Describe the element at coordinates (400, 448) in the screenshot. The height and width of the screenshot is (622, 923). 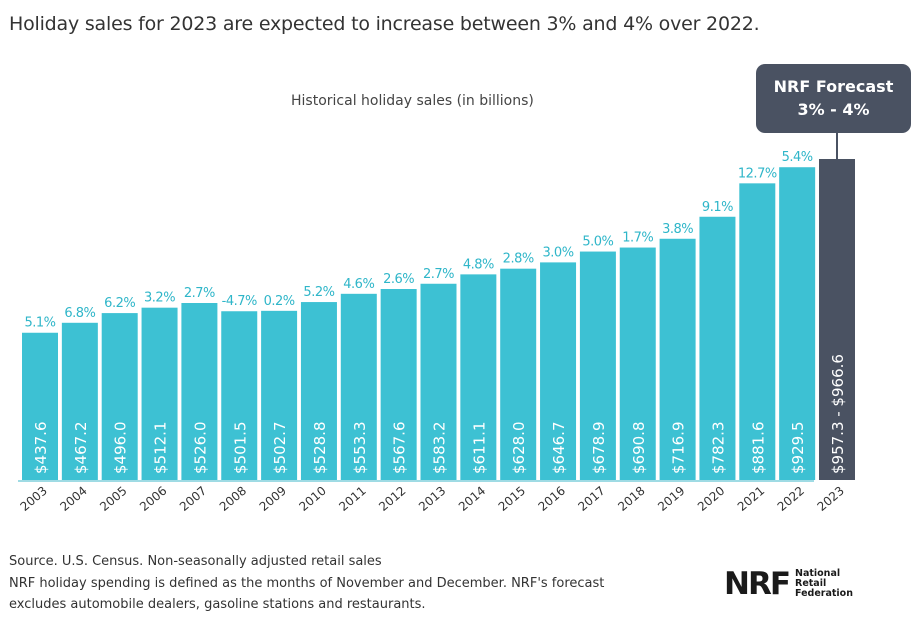
I see `bar-value-label: $567.6` at that location.